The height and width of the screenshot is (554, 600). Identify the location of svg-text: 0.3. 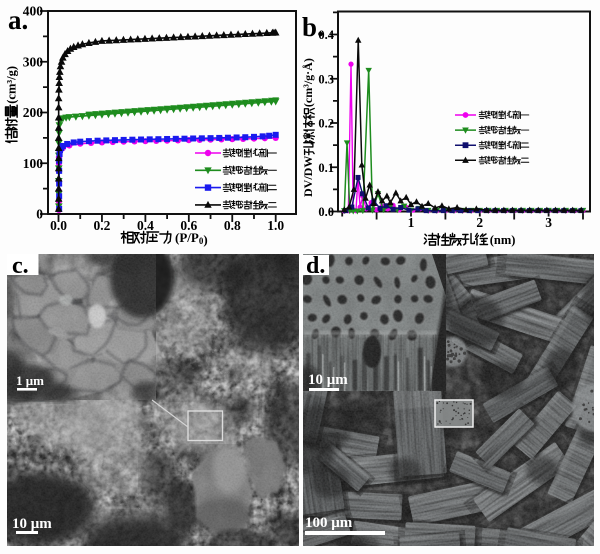
(326, 79).